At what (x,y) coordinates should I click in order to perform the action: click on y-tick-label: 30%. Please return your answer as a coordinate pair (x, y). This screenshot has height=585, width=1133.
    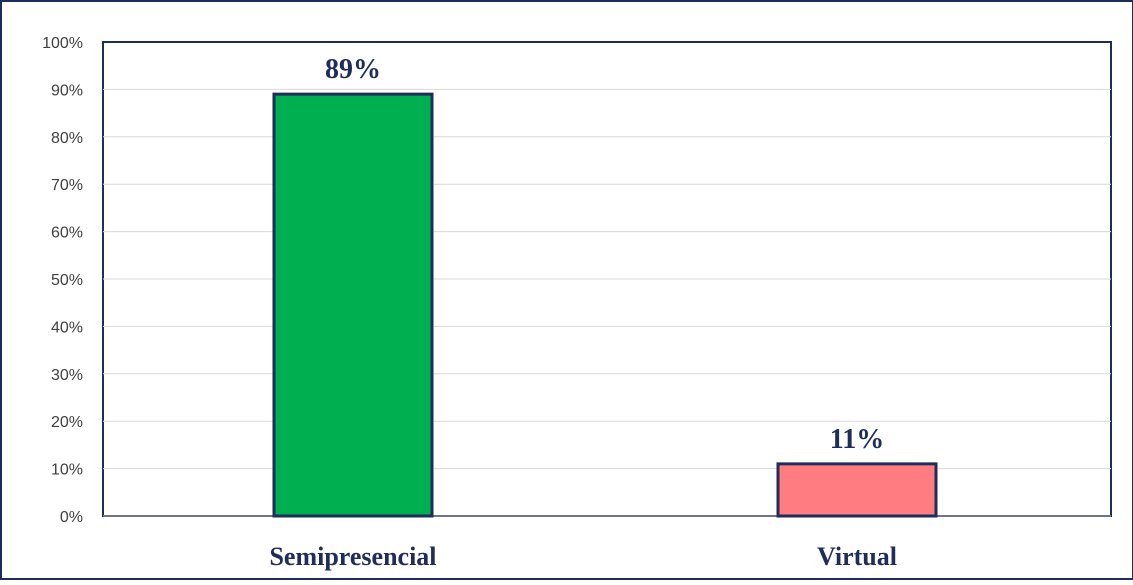
    Looking at the image, I should click on (67, 375).